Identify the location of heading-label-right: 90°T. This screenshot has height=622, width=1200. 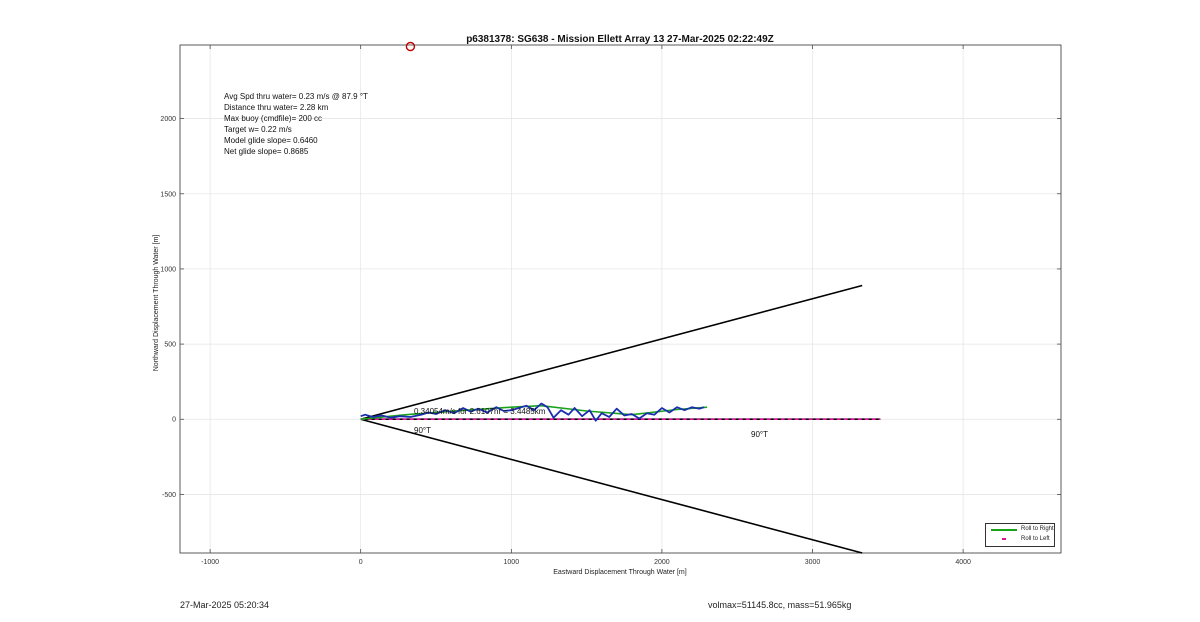
(759, 434).